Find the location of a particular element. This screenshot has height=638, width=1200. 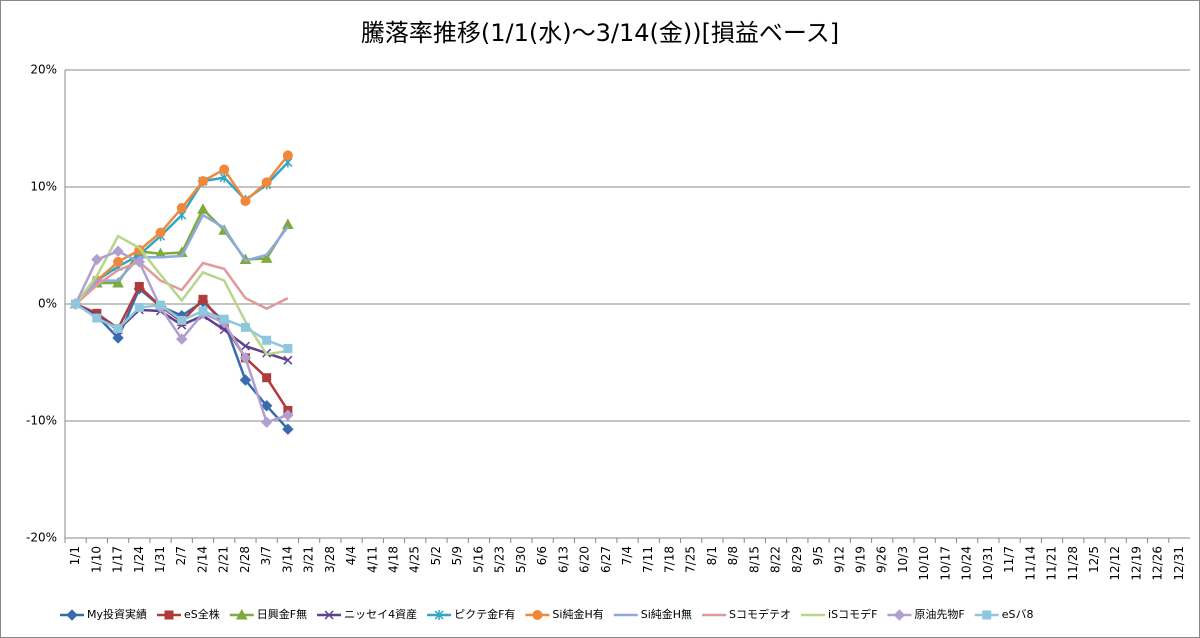

x-tick-label: 5/30 is located at coordinates (521, 559).